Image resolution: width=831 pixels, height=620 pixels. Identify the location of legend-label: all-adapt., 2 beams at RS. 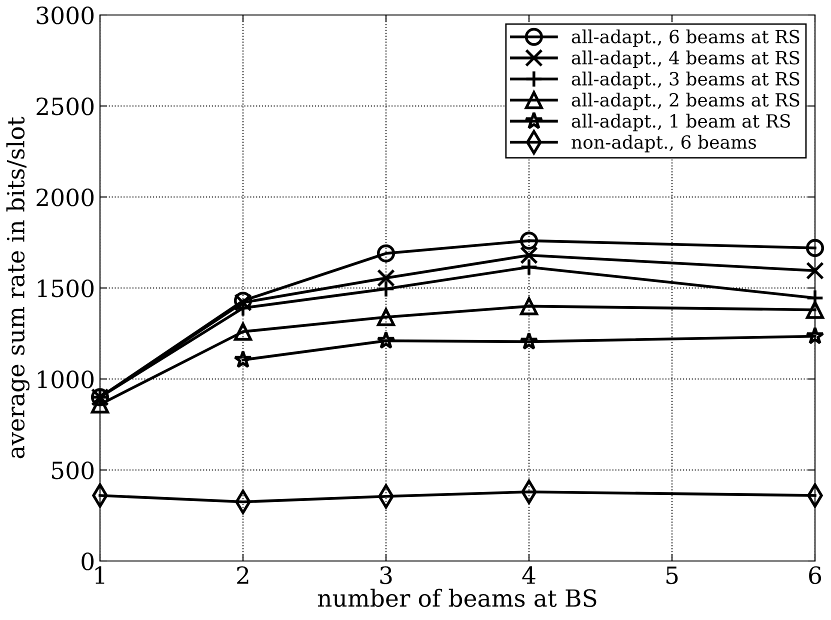
(686, 101).